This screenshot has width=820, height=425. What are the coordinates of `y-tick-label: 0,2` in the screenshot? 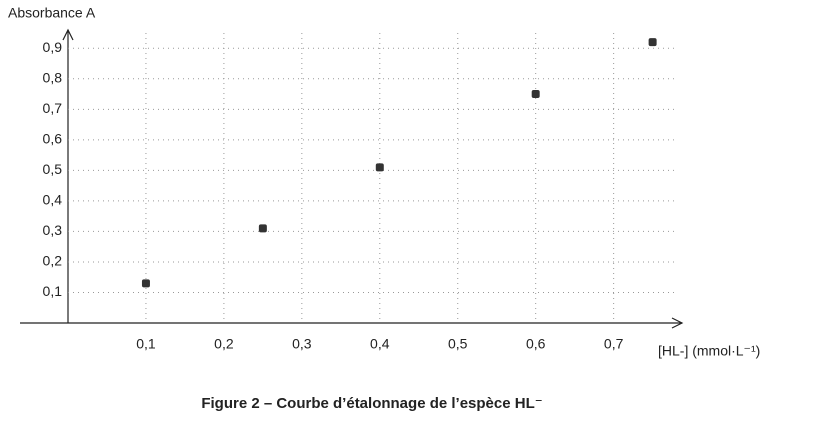 It's located at (53, 261).